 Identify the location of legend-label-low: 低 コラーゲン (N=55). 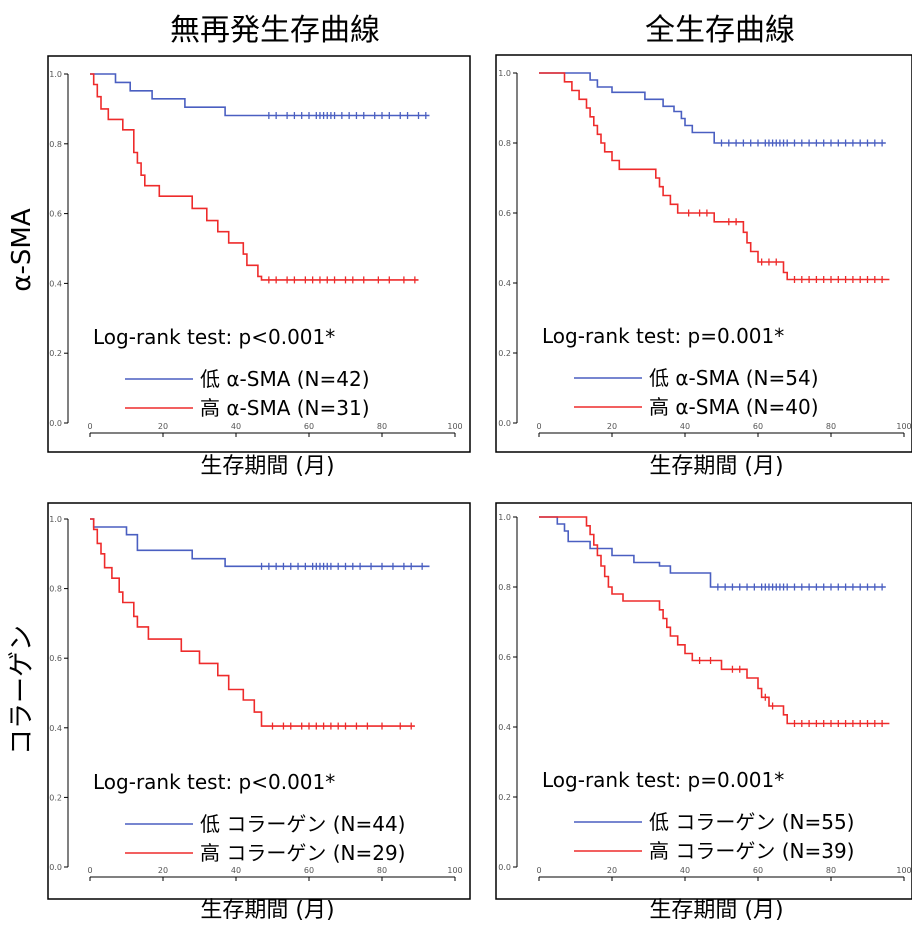
(752, 822).